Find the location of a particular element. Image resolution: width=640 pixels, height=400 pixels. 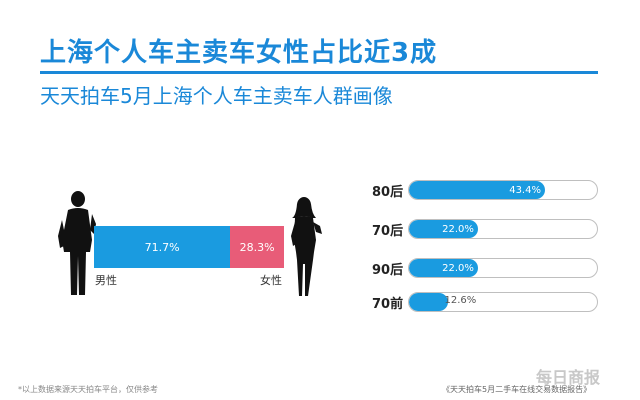

female-bar-segment: 28.3% is located at coordinates (257, 247).